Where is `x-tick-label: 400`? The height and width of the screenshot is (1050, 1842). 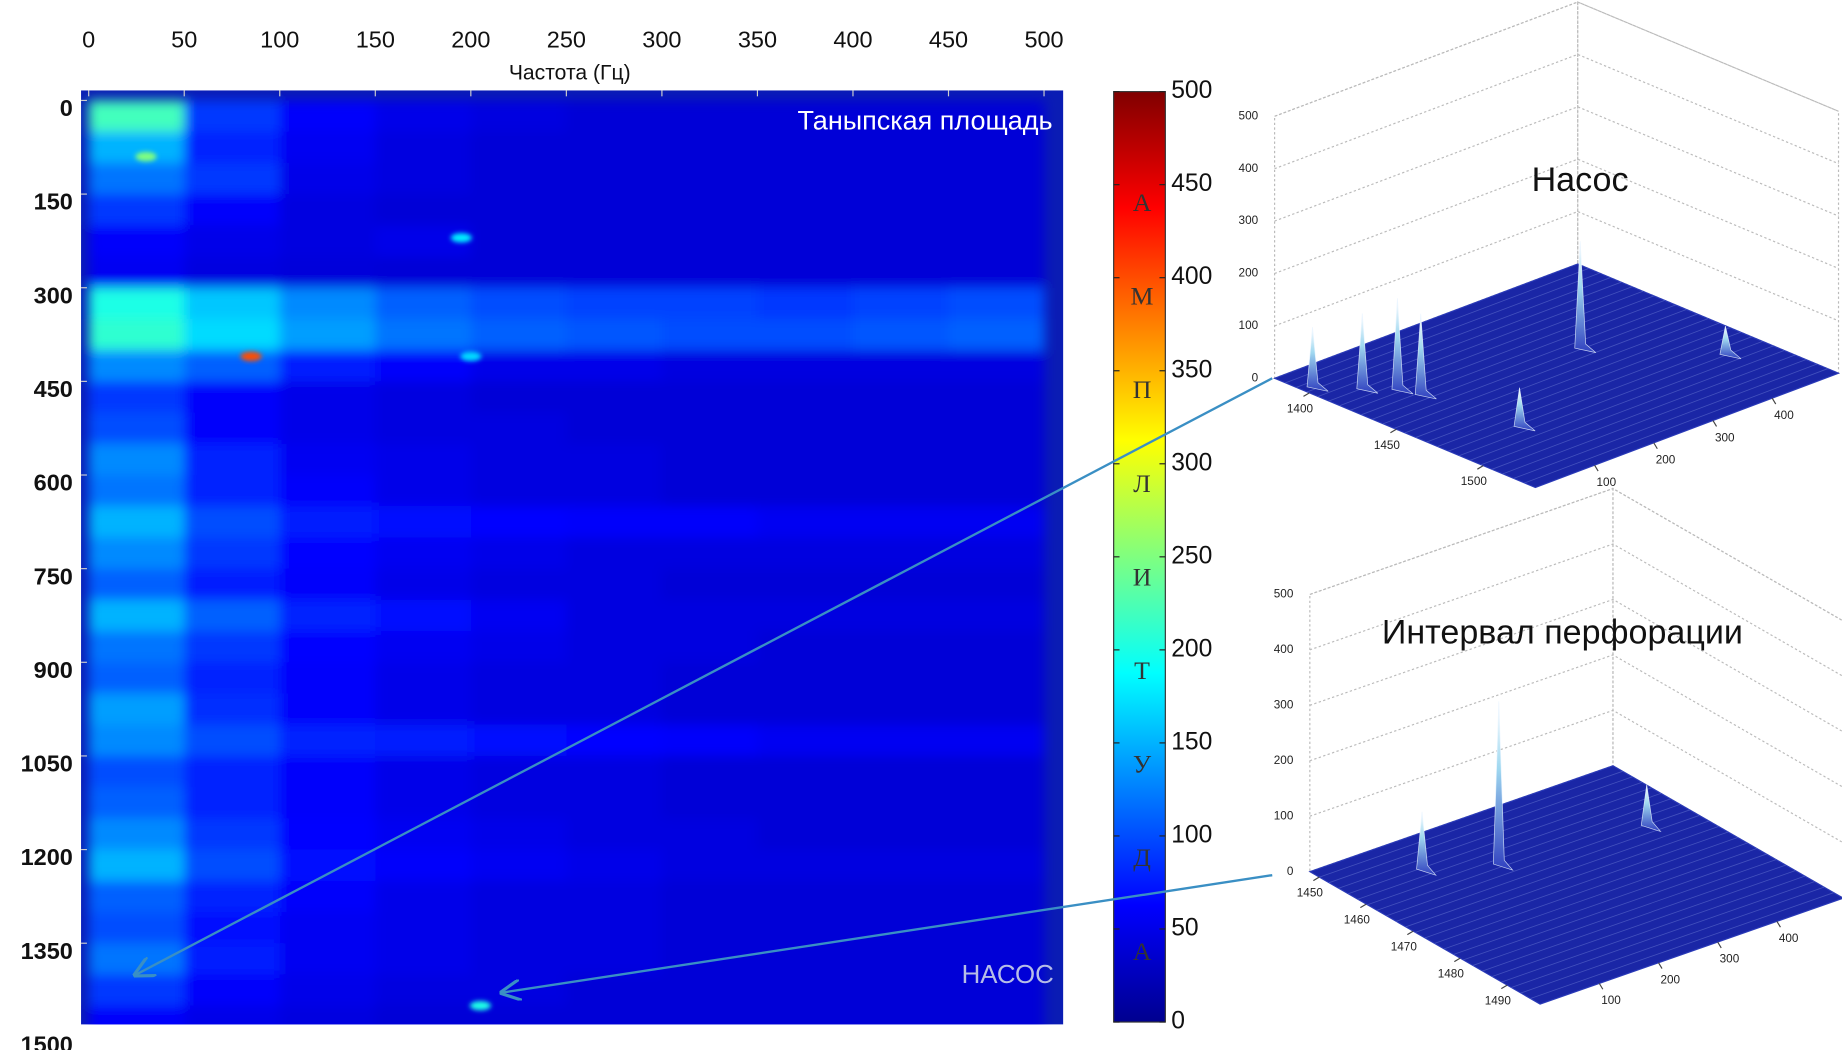 x-tick-label: 400 is located at coordinates (852, 39).